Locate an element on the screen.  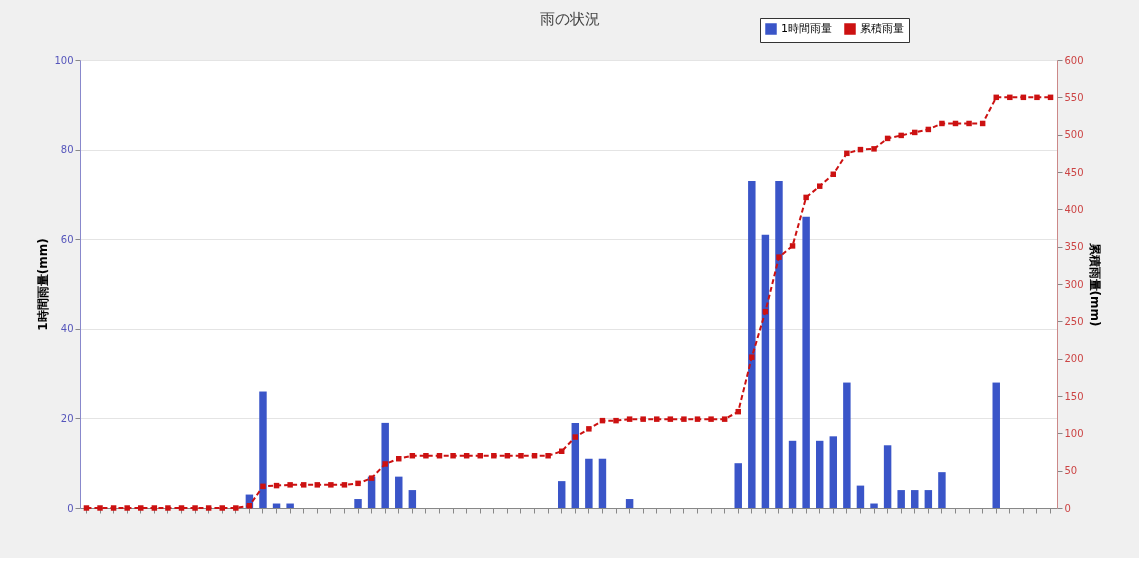
legend-label: 累積雨量 is located at coordinates (882, 28).